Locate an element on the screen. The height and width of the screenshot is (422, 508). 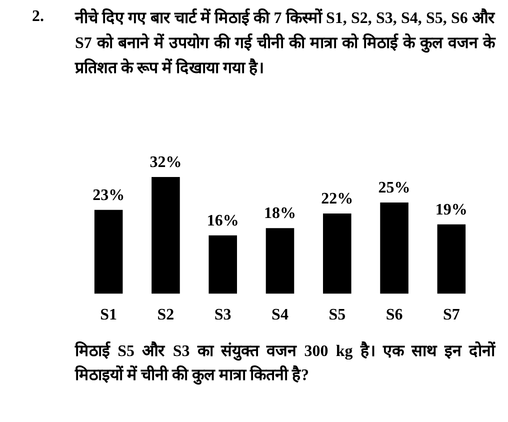
data-label: 32% is located at coordinates (166, 163).